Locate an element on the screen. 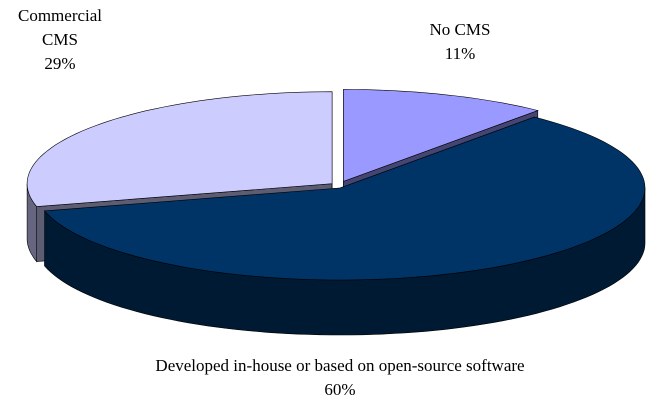  slice-label: No CMS 11% is located at coordinates (460, 42).